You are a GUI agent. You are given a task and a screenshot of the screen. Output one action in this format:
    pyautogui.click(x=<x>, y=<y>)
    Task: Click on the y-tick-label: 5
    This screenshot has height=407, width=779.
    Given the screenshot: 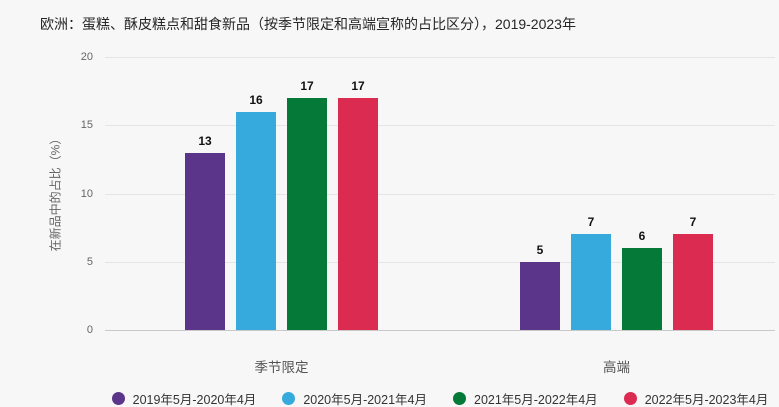 What is the action you would take?
    pyautogui.click(x=89, y=262)
    